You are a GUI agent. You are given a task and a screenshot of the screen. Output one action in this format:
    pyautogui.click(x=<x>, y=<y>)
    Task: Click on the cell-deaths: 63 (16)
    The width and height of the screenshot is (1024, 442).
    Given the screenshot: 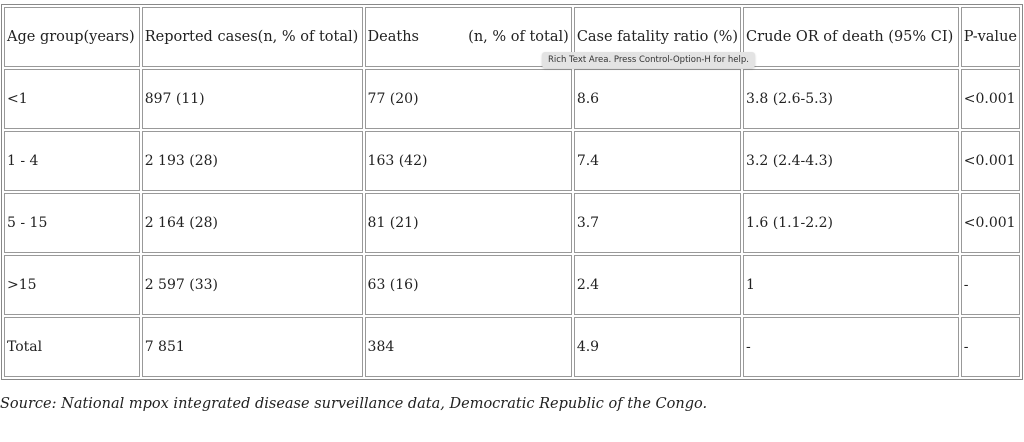 What is the action you would take?
    pyautogui.click(x=468, y=285)
    